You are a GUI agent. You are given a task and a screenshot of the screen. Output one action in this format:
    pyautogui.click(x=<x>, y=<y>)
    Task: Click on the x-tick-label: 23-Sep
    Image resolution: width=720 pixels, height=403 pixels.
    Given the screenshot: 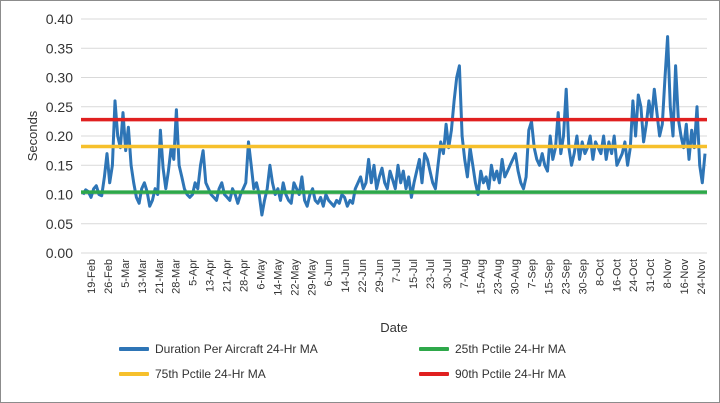 What is the action you would take?
    pyautogui.click(x=566, y=276)
    